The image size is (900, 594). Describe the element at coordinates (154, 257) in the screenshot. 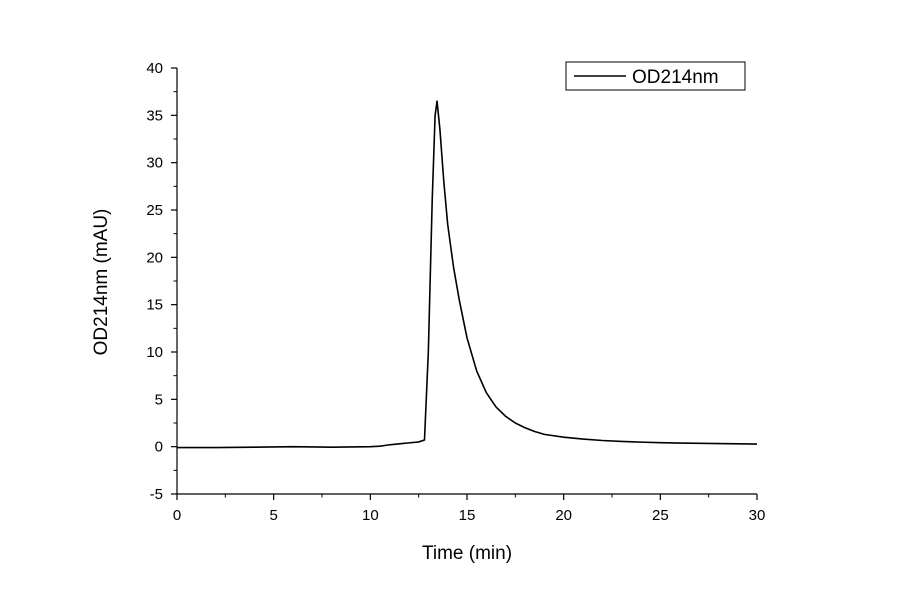

I see `y-tick-label: 20` at that location.